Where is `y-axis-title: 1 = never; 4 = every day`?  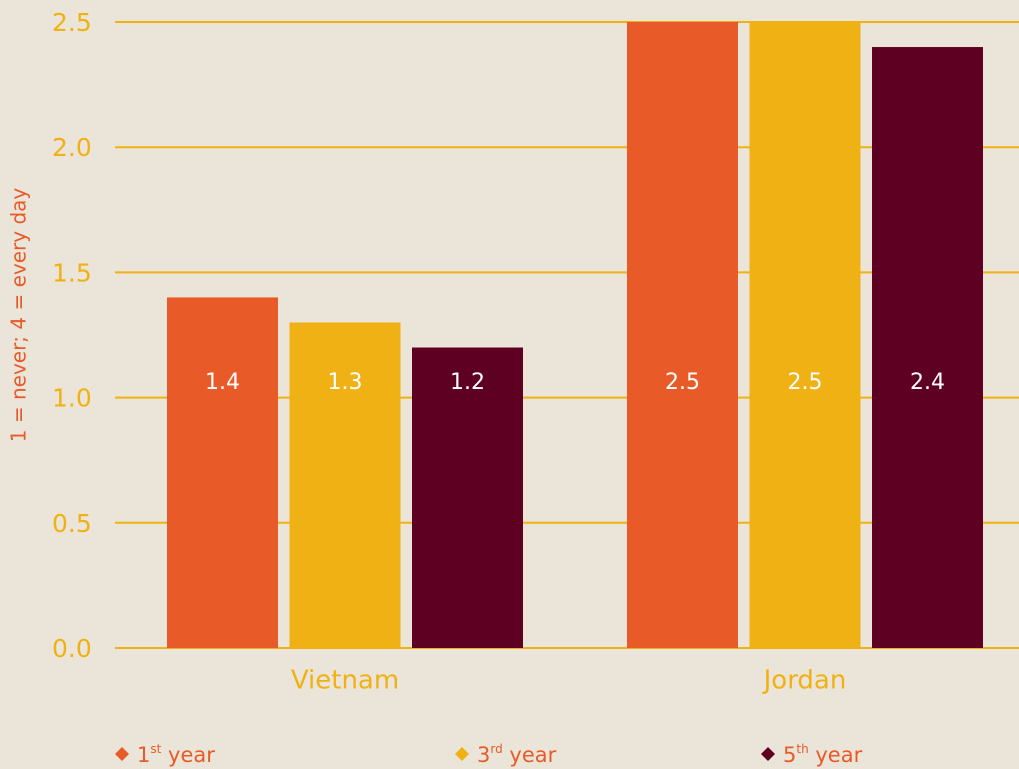 y-axis-title: 1 = never; 4 = every day is located at coordinates (19, 315).